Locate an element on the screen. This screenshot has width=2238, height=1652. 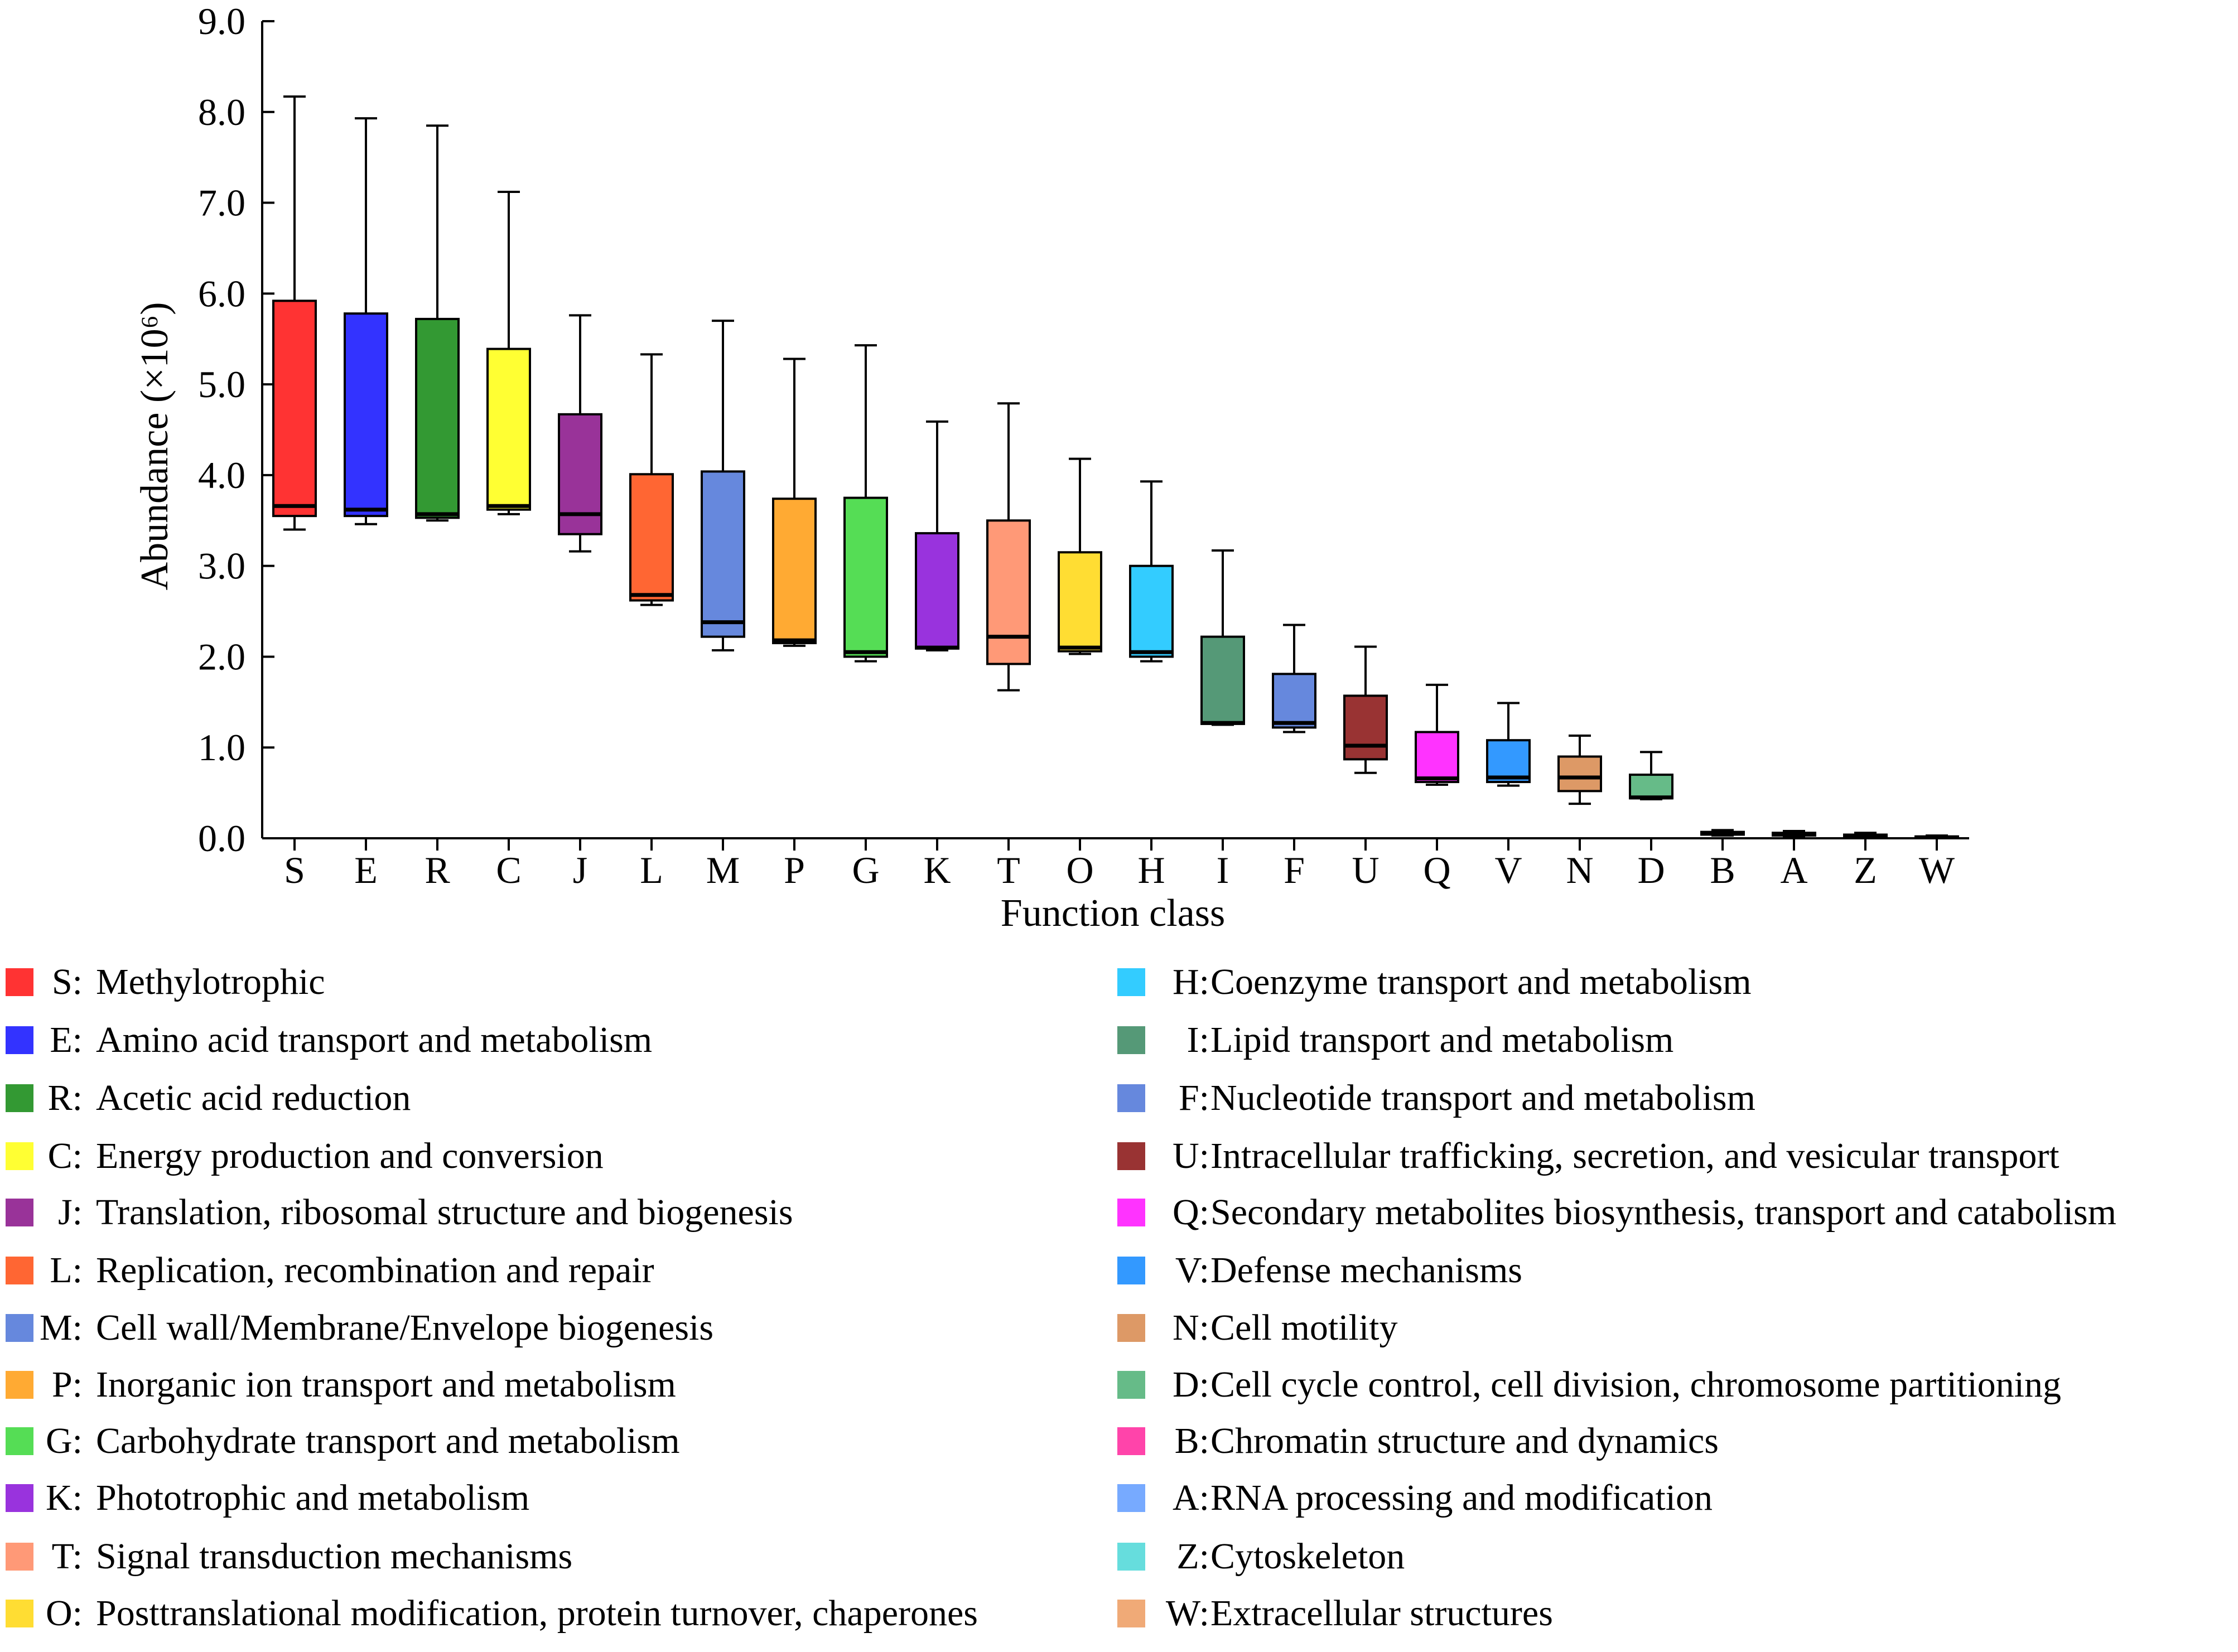
box-E is located at coordinates (366, 321).